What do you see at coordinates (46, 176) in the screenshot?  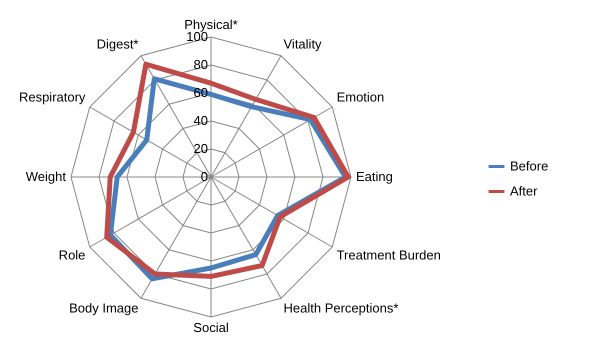 I see `spoke-label: Weight` at bounding box center [46, 176].